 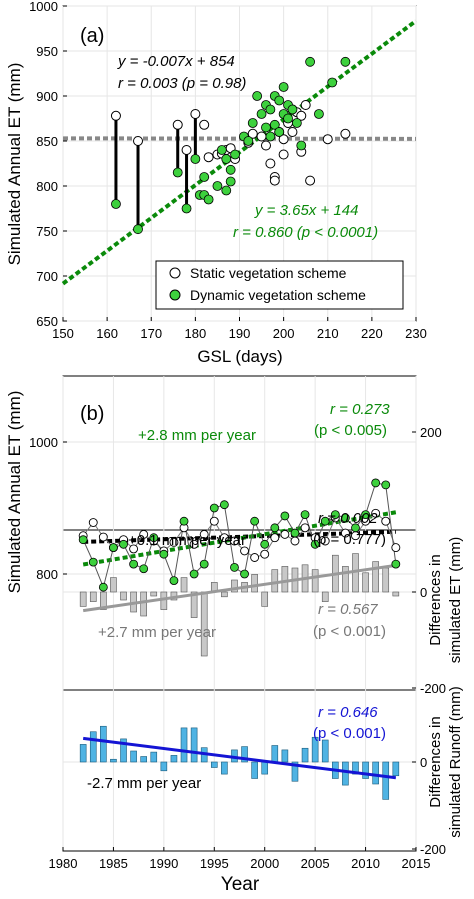 I want to click on diff-trend: +2.7 mm per year, so click(x=157, y=632).